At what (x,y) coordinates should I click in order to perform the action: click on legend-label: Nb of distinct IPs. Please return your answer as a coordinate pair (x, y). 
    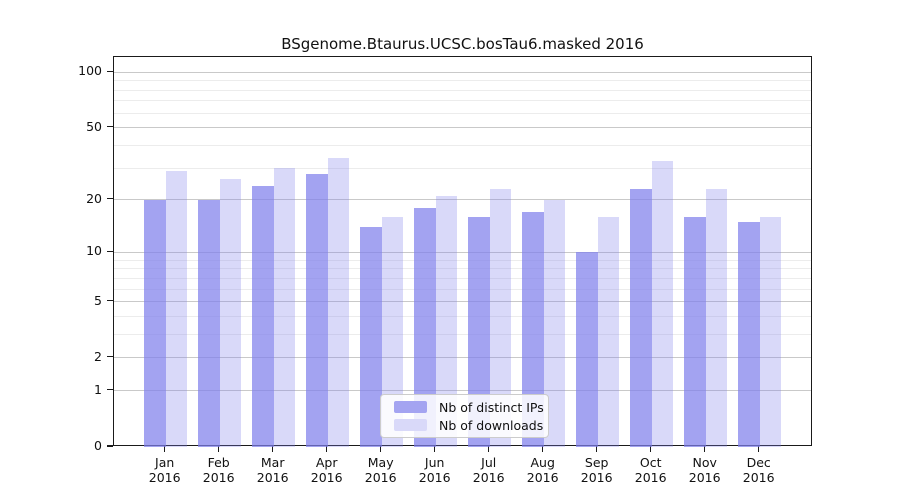
    Looking at the image, I should click on (491, 407).